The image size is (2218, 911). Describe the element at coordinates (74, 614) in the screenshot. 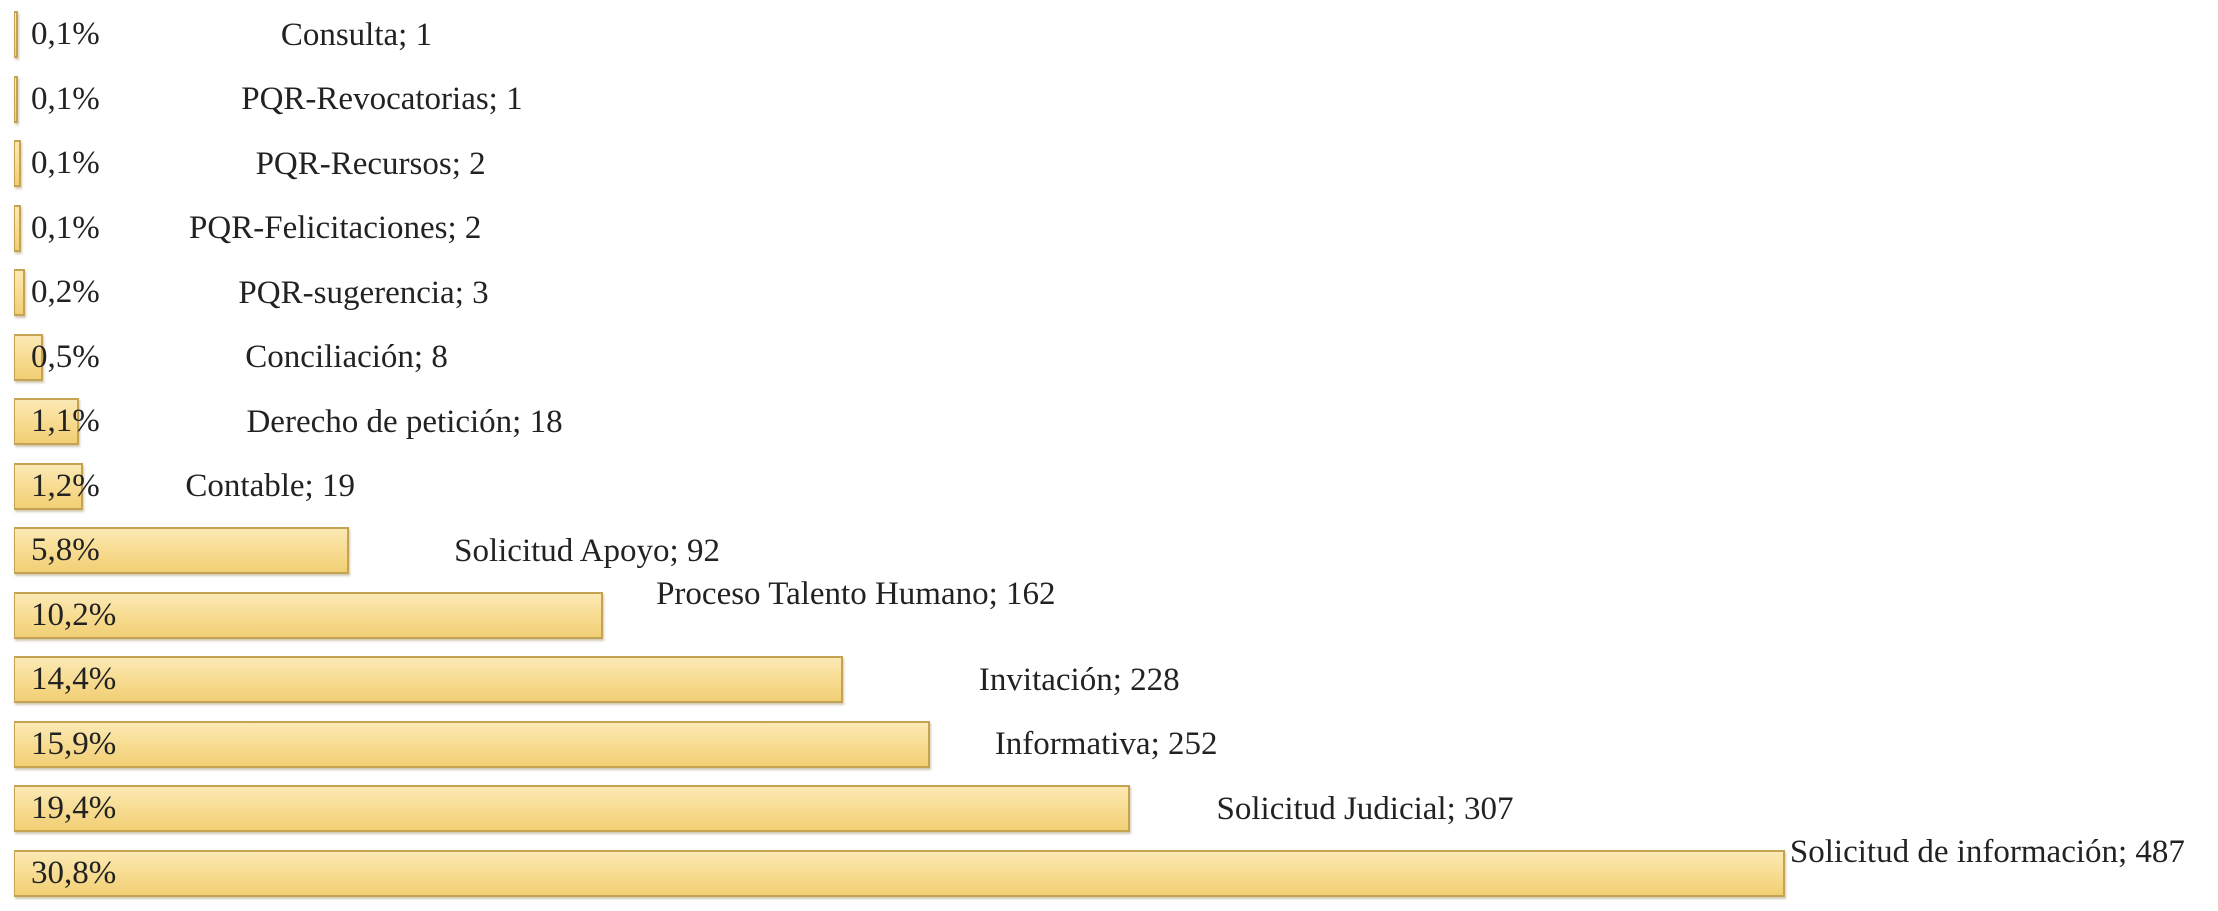

I see `share-label: 10,2%` at that location.